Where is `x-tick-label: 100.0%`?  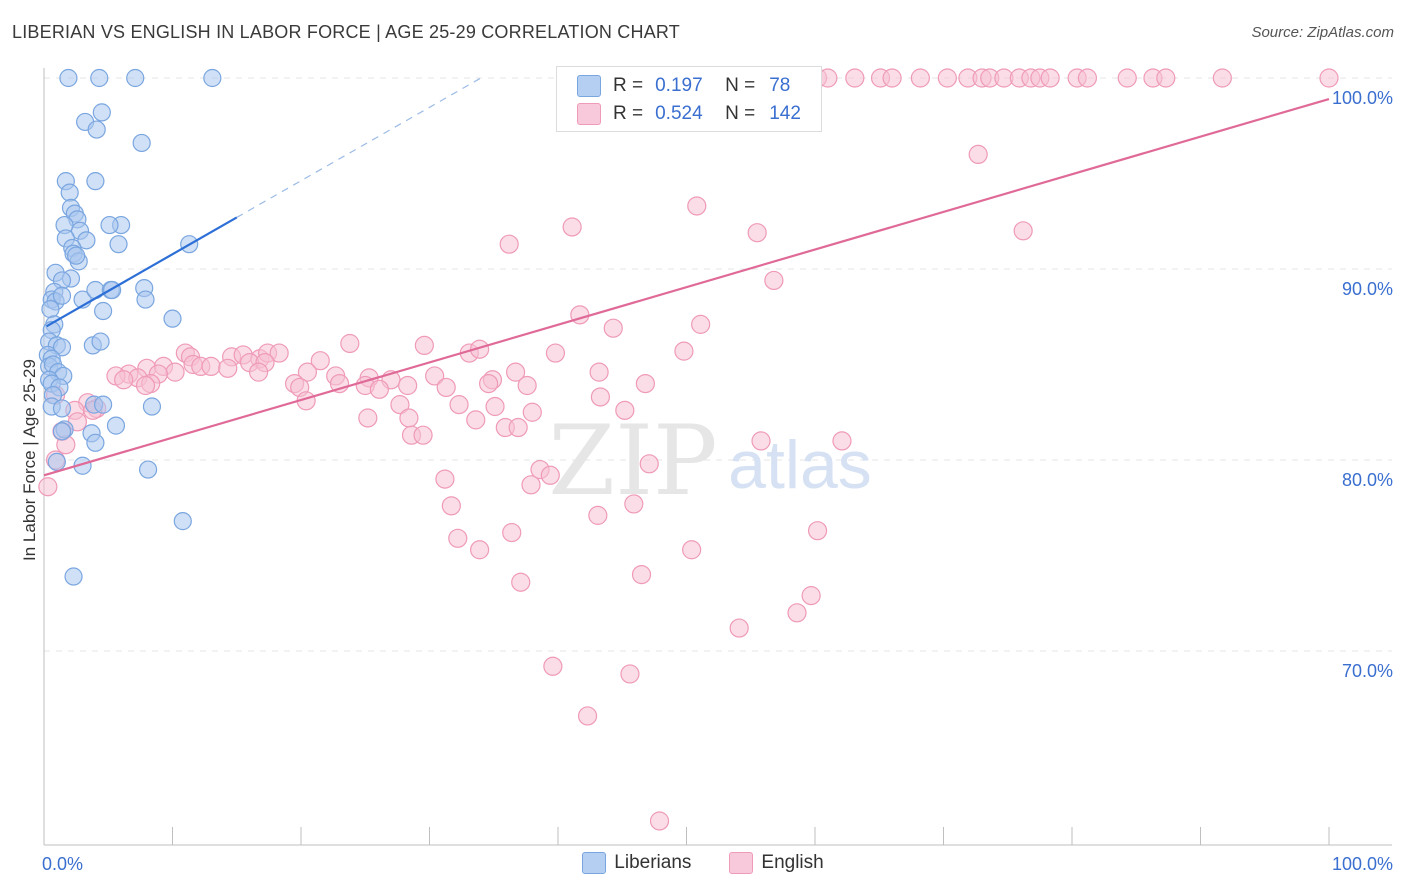
x-tick-label: 100.0% is located at coordinates (1362, 864).